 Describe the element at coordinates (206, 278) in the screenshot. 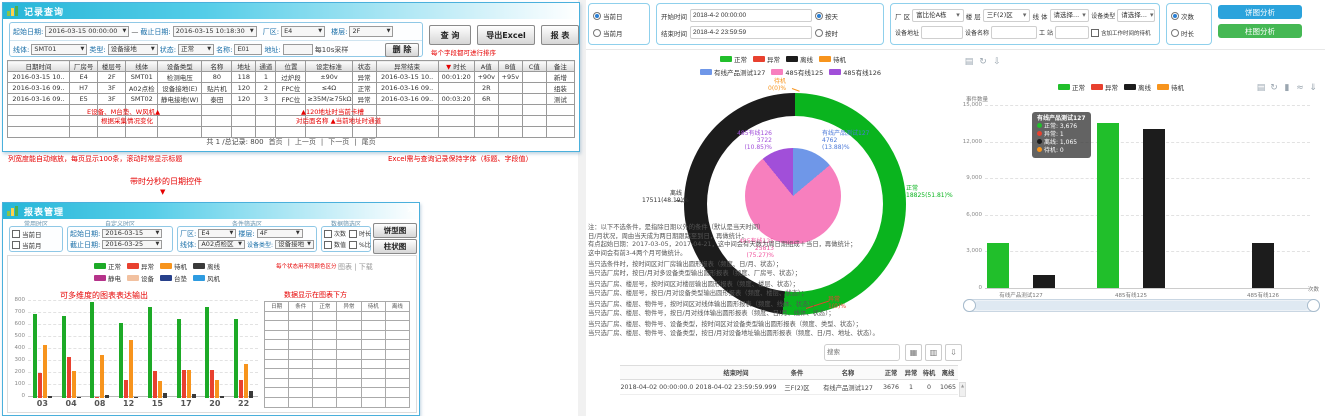

I see `legend-item: 风机` at that location.